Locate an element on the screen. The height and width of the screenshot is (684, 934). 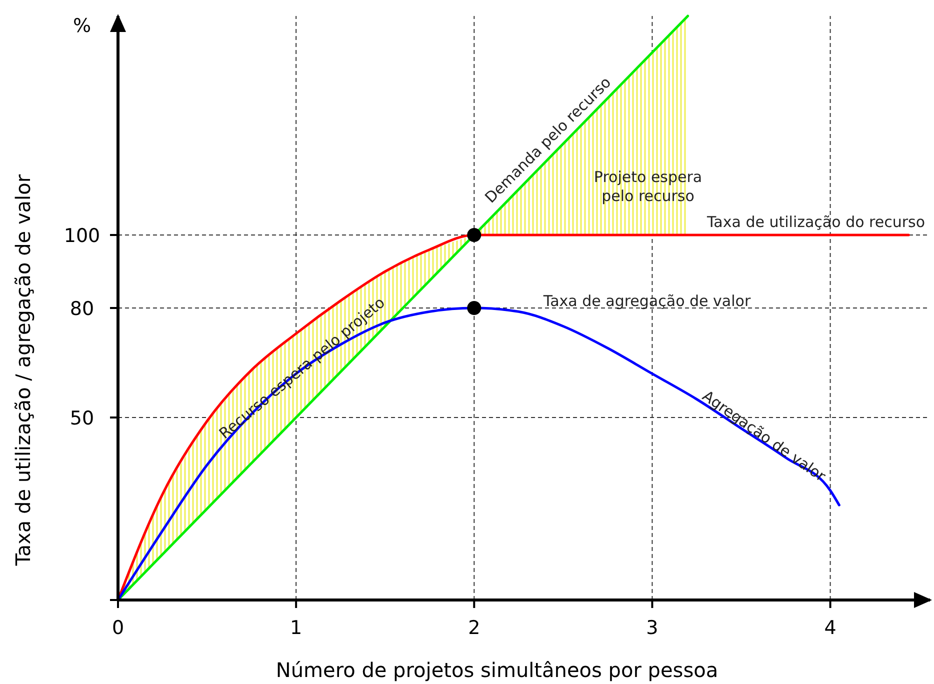
annotation: Taxa de agregação de valor is located at coordinates (647, 301).